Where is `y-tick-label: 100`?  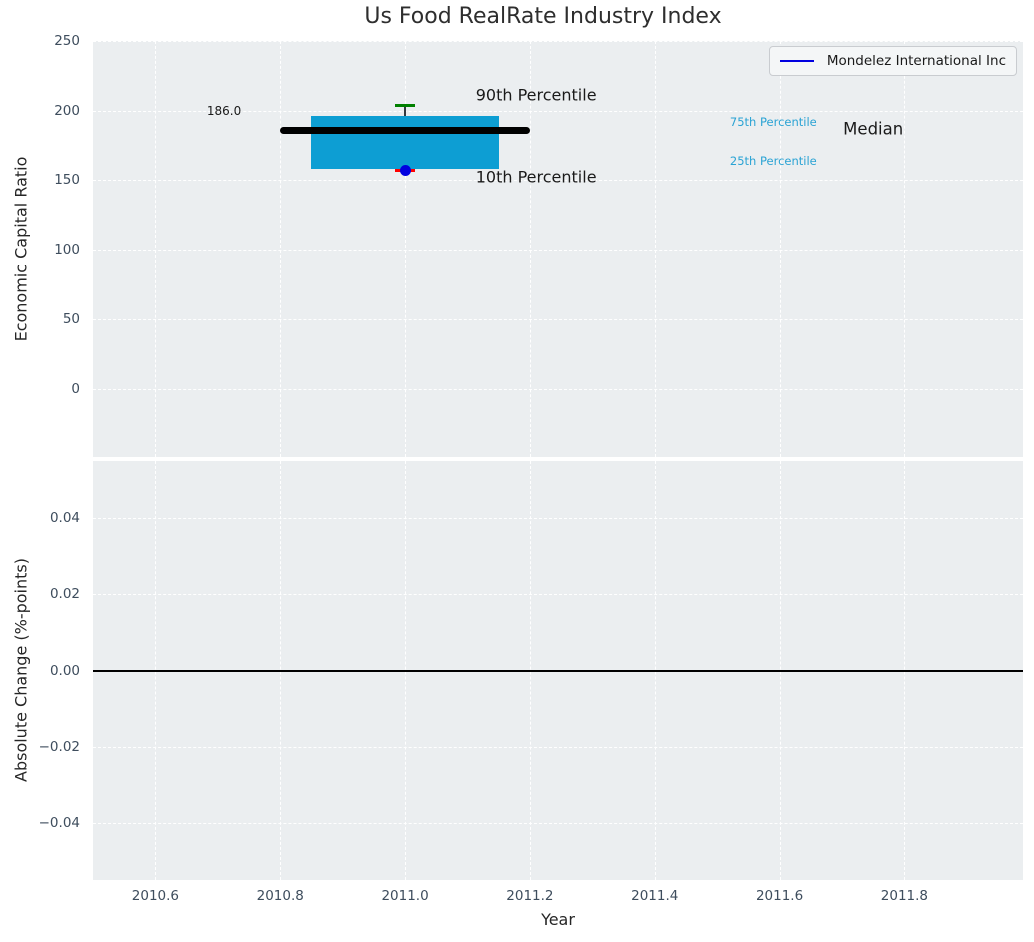
y-tick-label: 100 is located at coordinates (67, 249).